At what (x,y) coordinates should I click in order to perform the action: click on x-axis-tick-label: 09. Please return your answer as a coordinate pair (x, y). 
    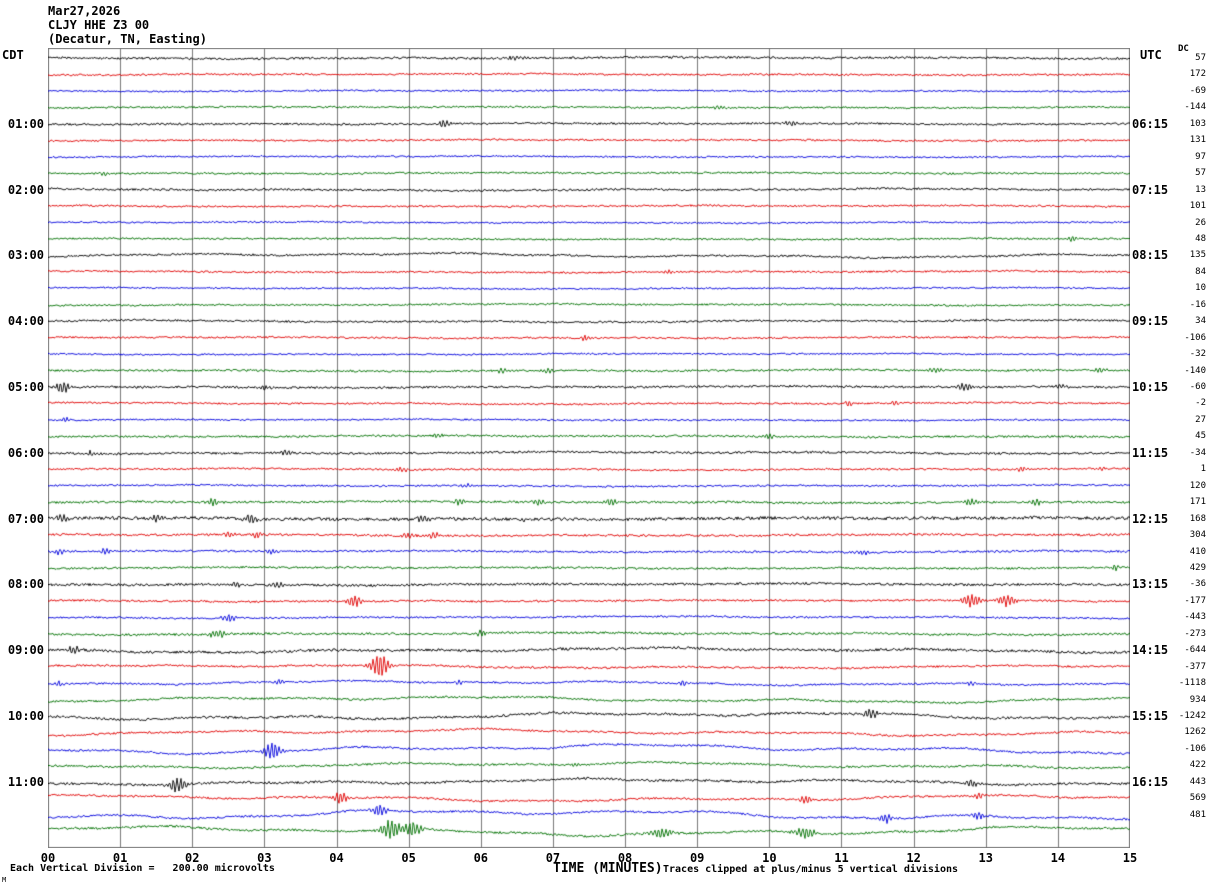
    Looking at the image, I should click on (697, 858).